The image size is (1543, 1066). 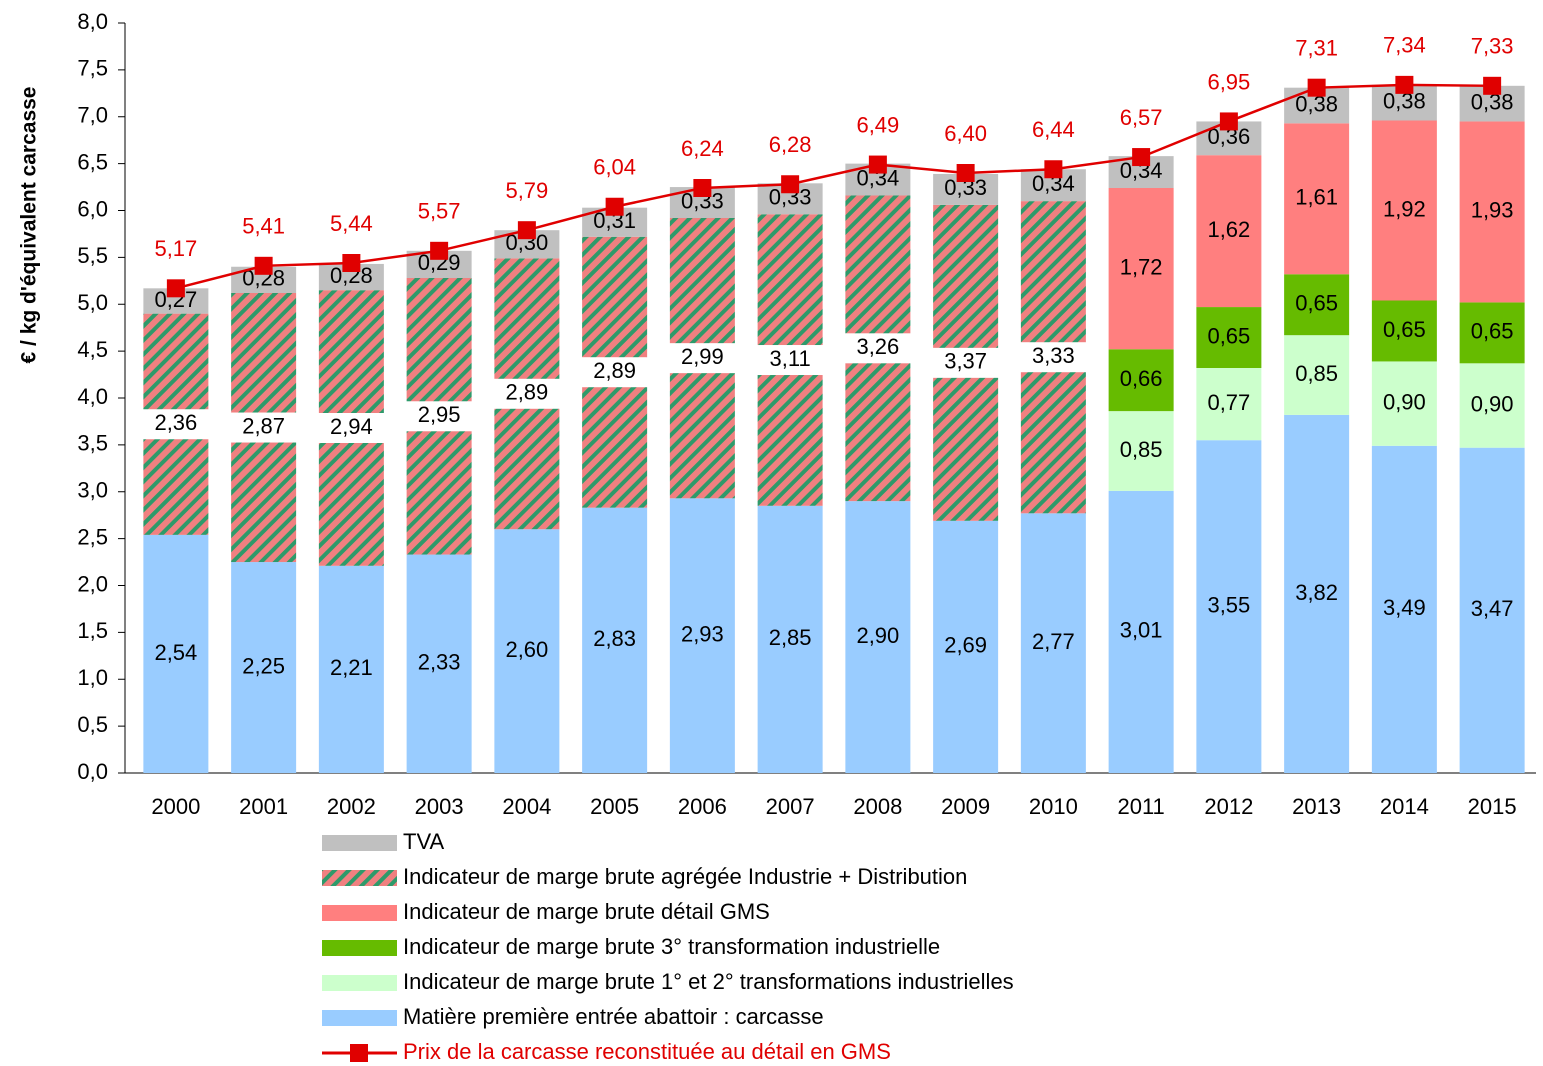 What do you see at coordinates (526, 190) in the screenshot?
I see `price-label: 5,79` at bounding box center [526, 190].